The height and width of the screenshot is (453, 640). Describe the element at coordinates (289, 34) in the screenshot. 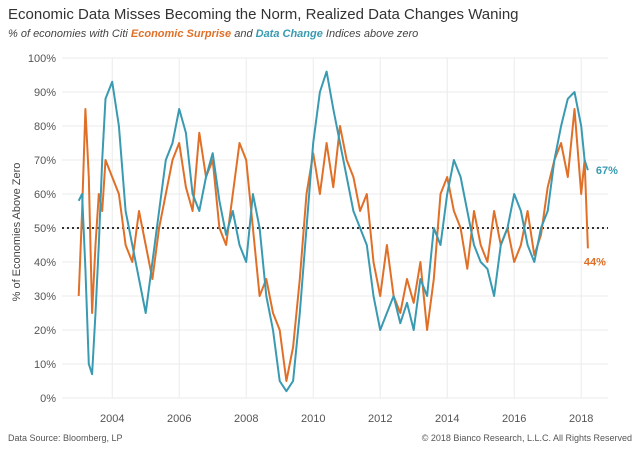

I see `subtitle-data-change: Data Change` at that location.